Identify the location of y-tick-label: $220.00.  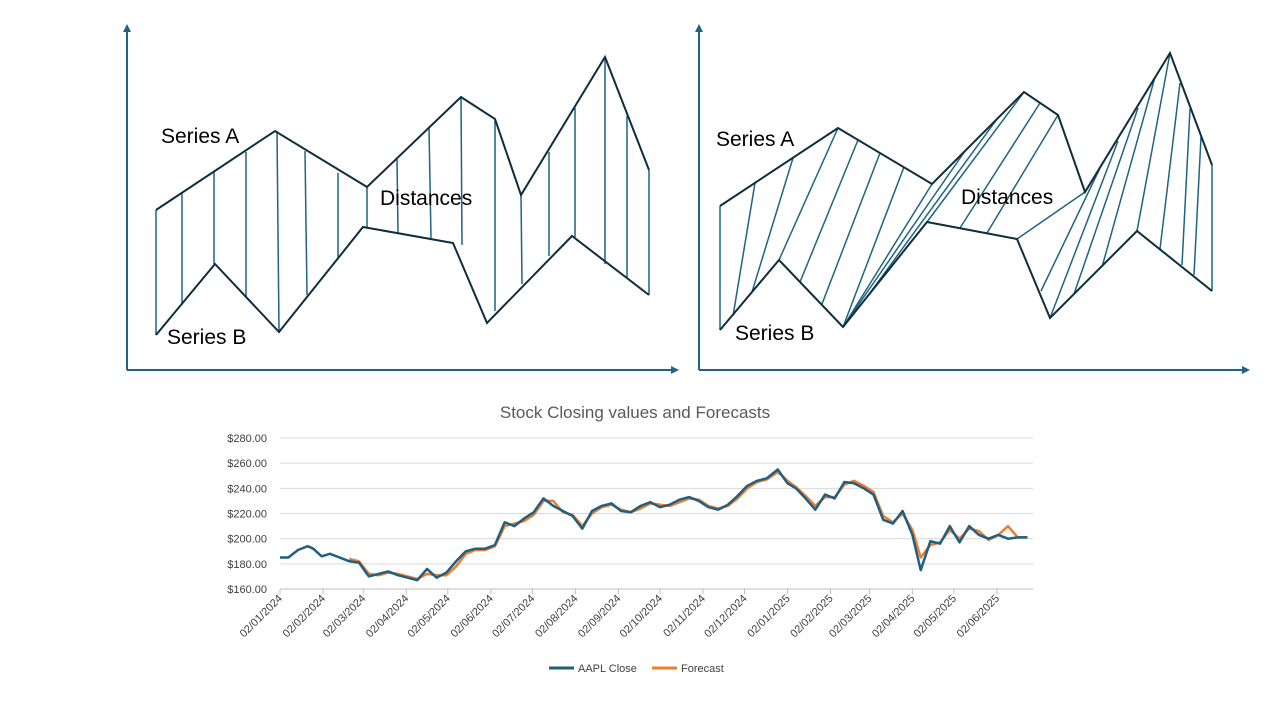
(247, 515).